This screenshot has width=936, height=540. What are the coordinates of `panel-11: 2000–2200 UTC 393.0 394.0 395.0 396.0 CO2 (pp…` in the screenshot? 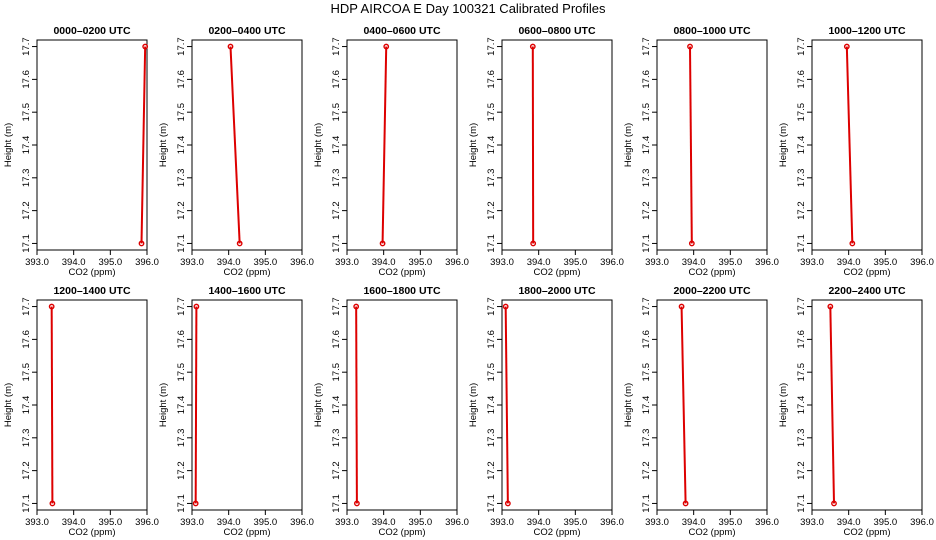 It's located at (701, 411).